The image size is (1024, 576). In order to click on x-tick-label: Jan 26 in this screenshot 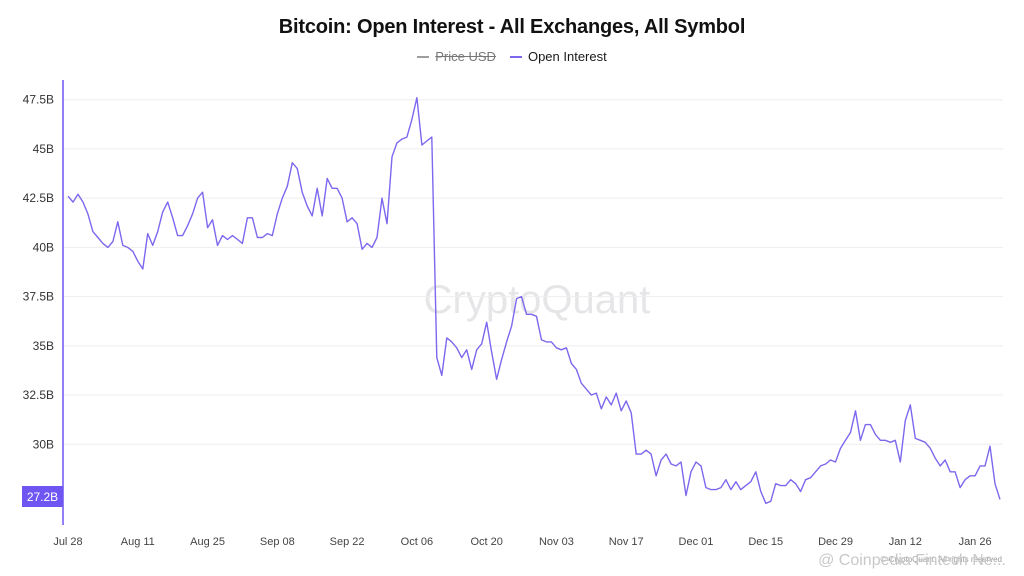, I will do `click(975, 542)`.